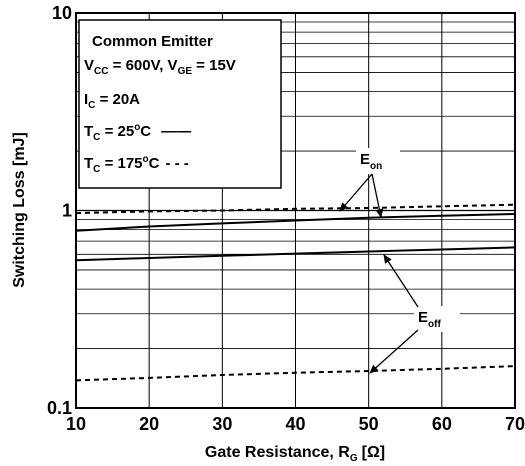 The image size is (525, 466). I want to click on eon-label-bg, so click(378, 161).